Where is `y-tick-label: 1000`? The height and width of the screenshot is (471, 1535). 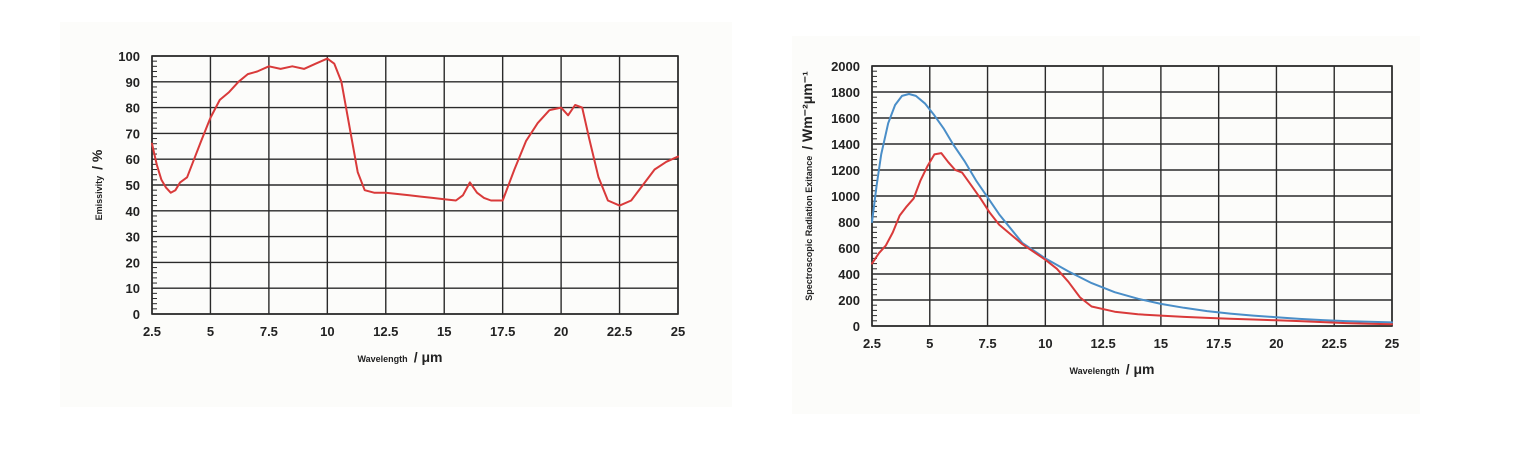
y-tick-label: 1000 is located at coordinates (845, 196).